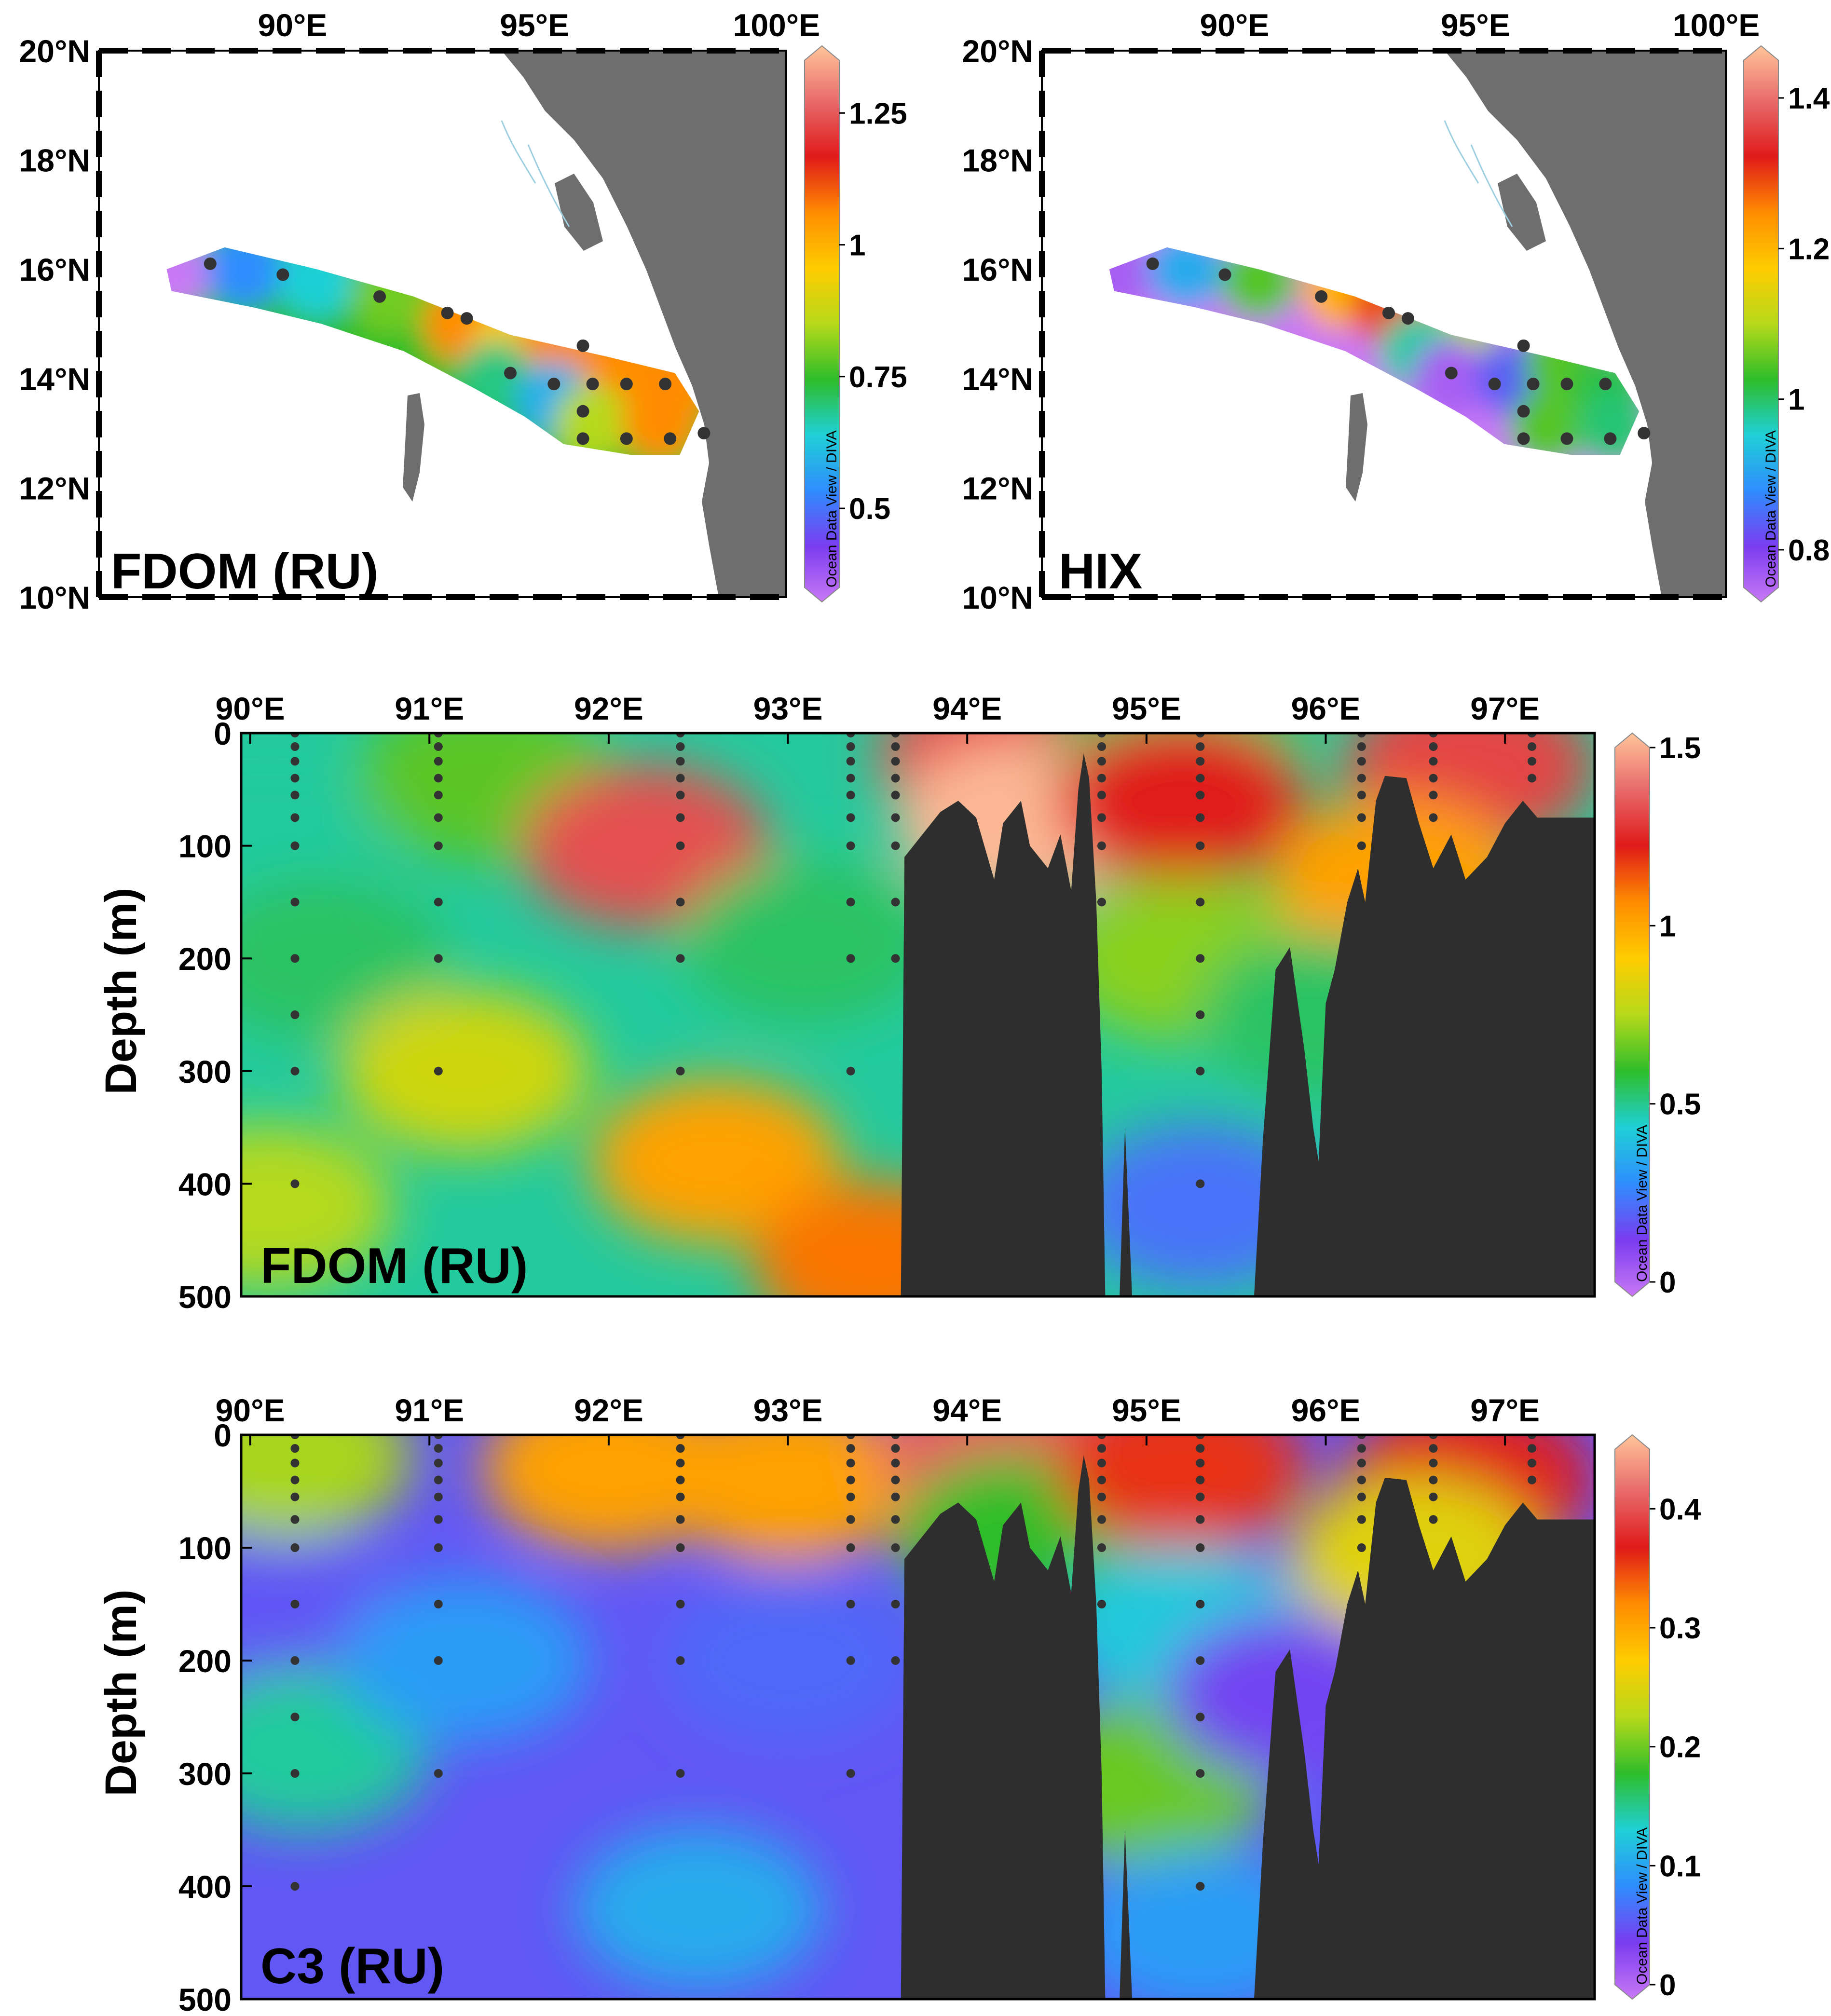  I want to click on colorbar: 1.4 1.2 1 0.8 Ocean Data View / DIVA, so click(1786, 324).